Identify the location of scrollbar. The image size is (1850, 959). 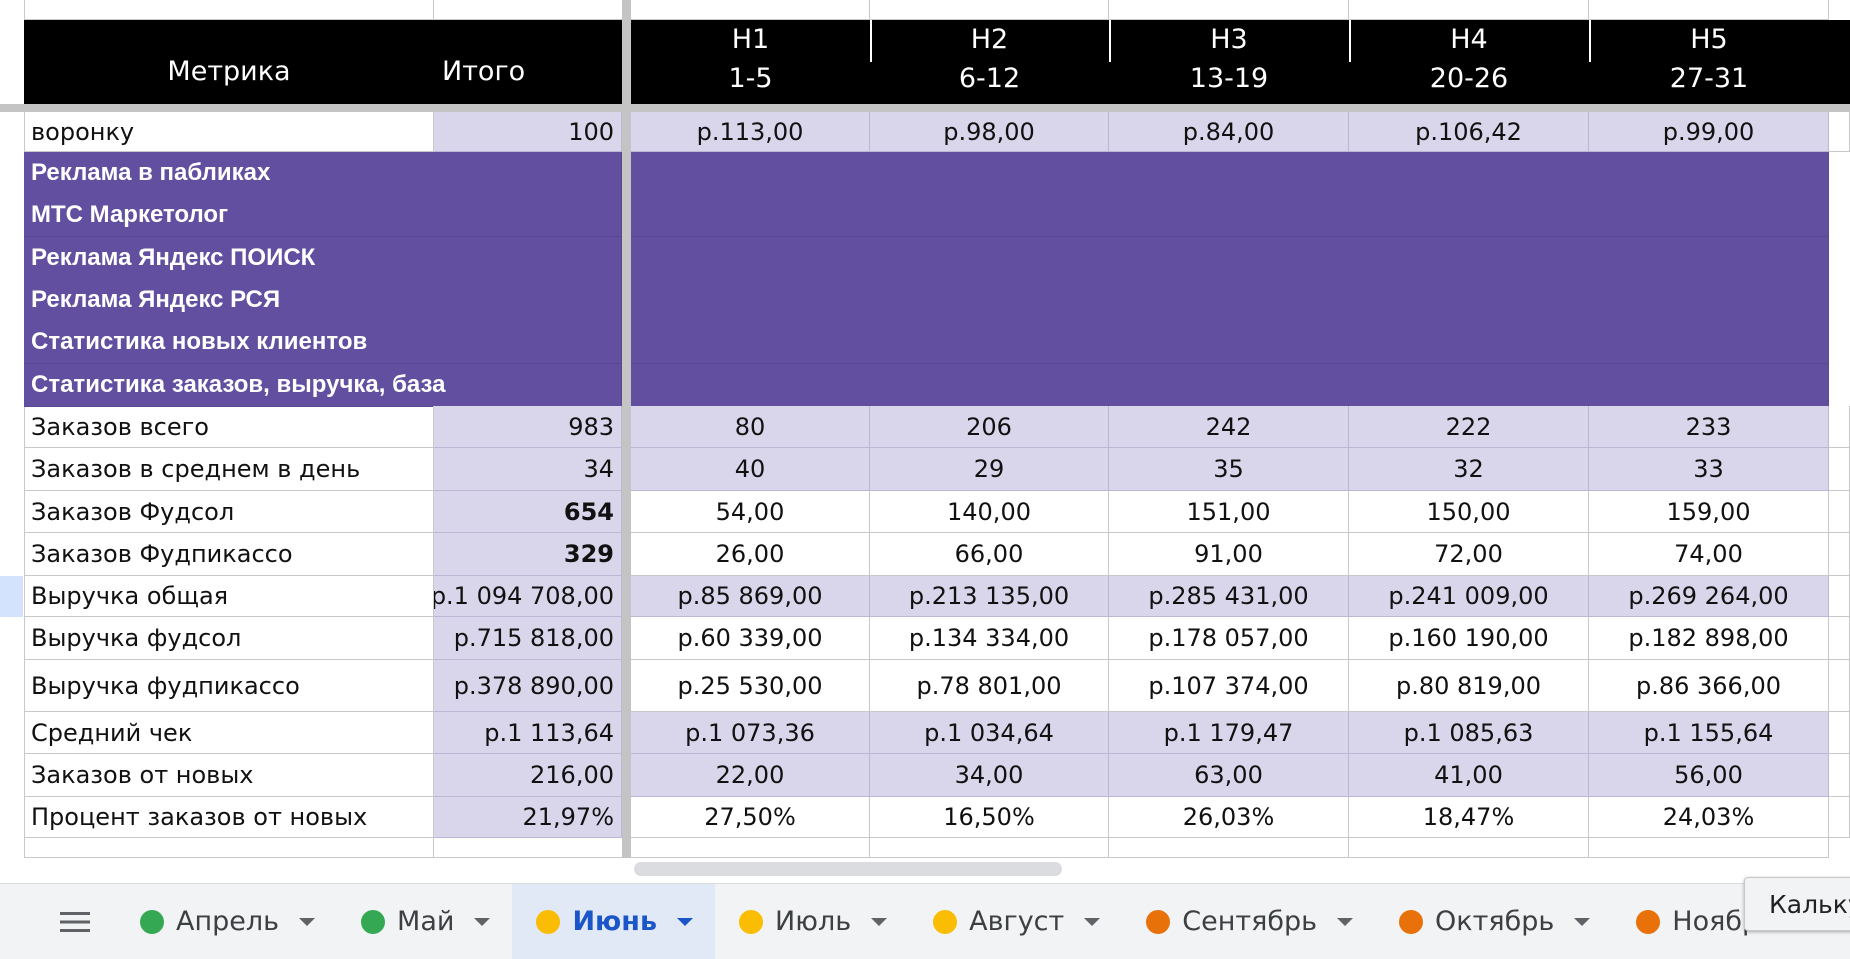
(848, 869).